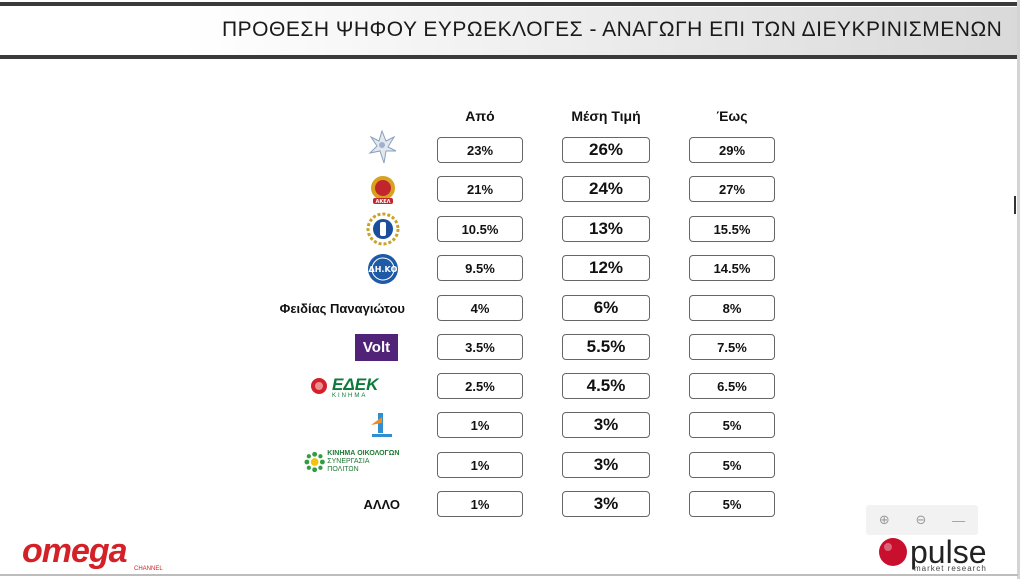 This screenshot has width=1024, height=579. I want to click on disy-logo, so click(380, 147).